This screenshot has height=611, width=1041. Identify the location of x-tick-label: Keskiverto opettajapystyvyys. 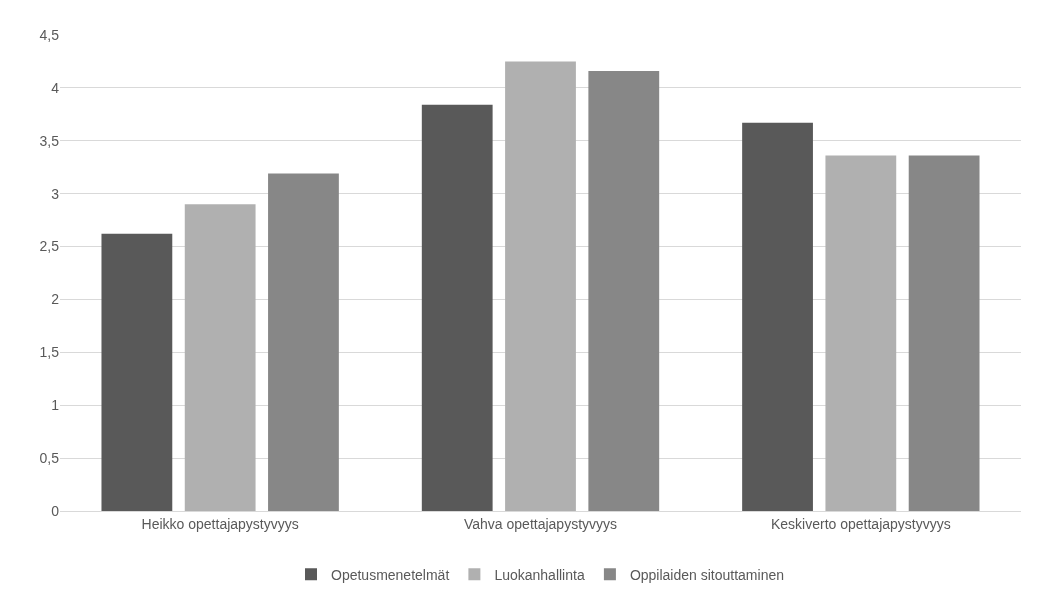
(860, 523).